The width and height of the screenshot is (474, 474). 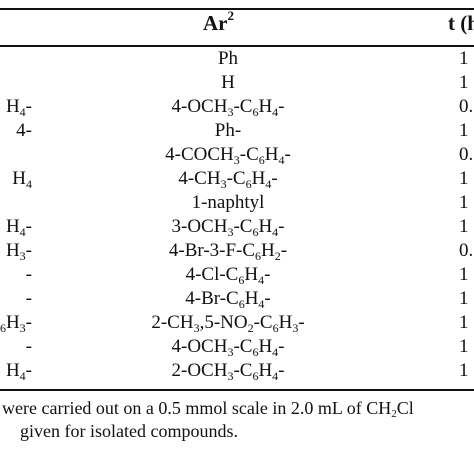 I want to click on ar2-cell: 4-Cl-C6H4-, so click(x=228, y=275).